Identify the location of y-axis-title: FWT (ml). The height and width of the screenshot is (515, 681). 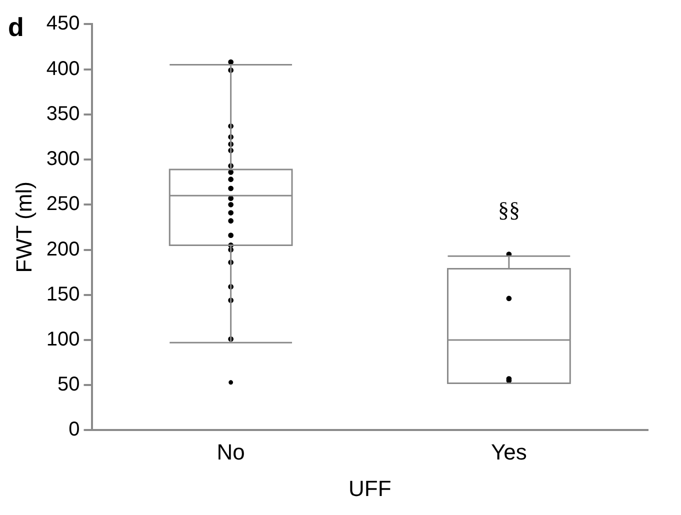
(23, 227).